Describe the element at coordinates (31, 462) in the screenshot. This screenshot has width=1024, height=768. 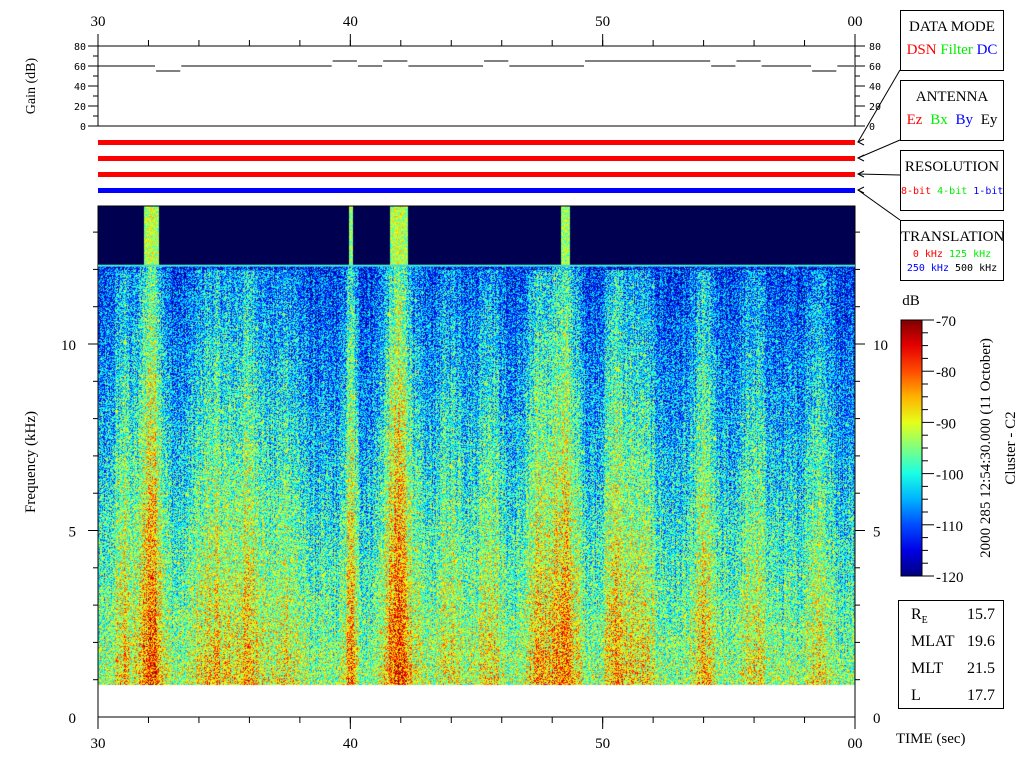
I see `freq-axis-label: Frequency (kHz)` at that location.